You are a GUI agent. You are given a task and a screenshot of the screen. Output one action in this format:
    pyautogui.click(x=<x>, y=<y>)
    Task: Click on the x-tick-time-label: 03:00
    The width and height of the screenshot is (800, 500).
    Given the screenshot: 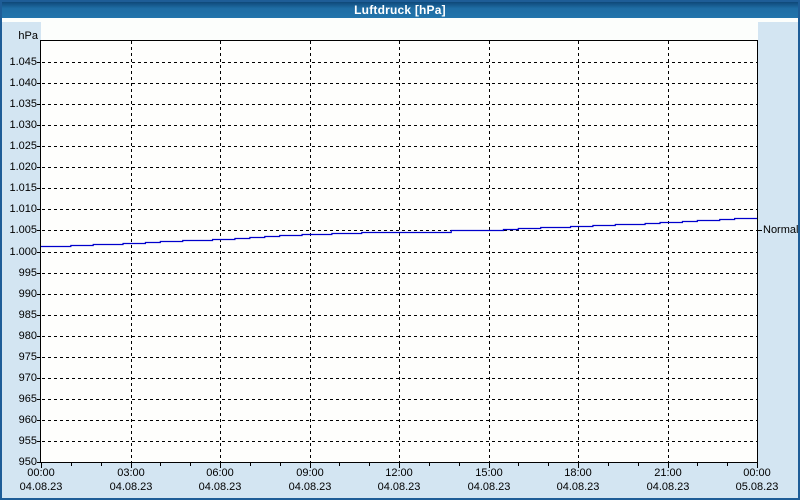 What is the action you would take?
    pyautogui.click(x=131, y=473)
    